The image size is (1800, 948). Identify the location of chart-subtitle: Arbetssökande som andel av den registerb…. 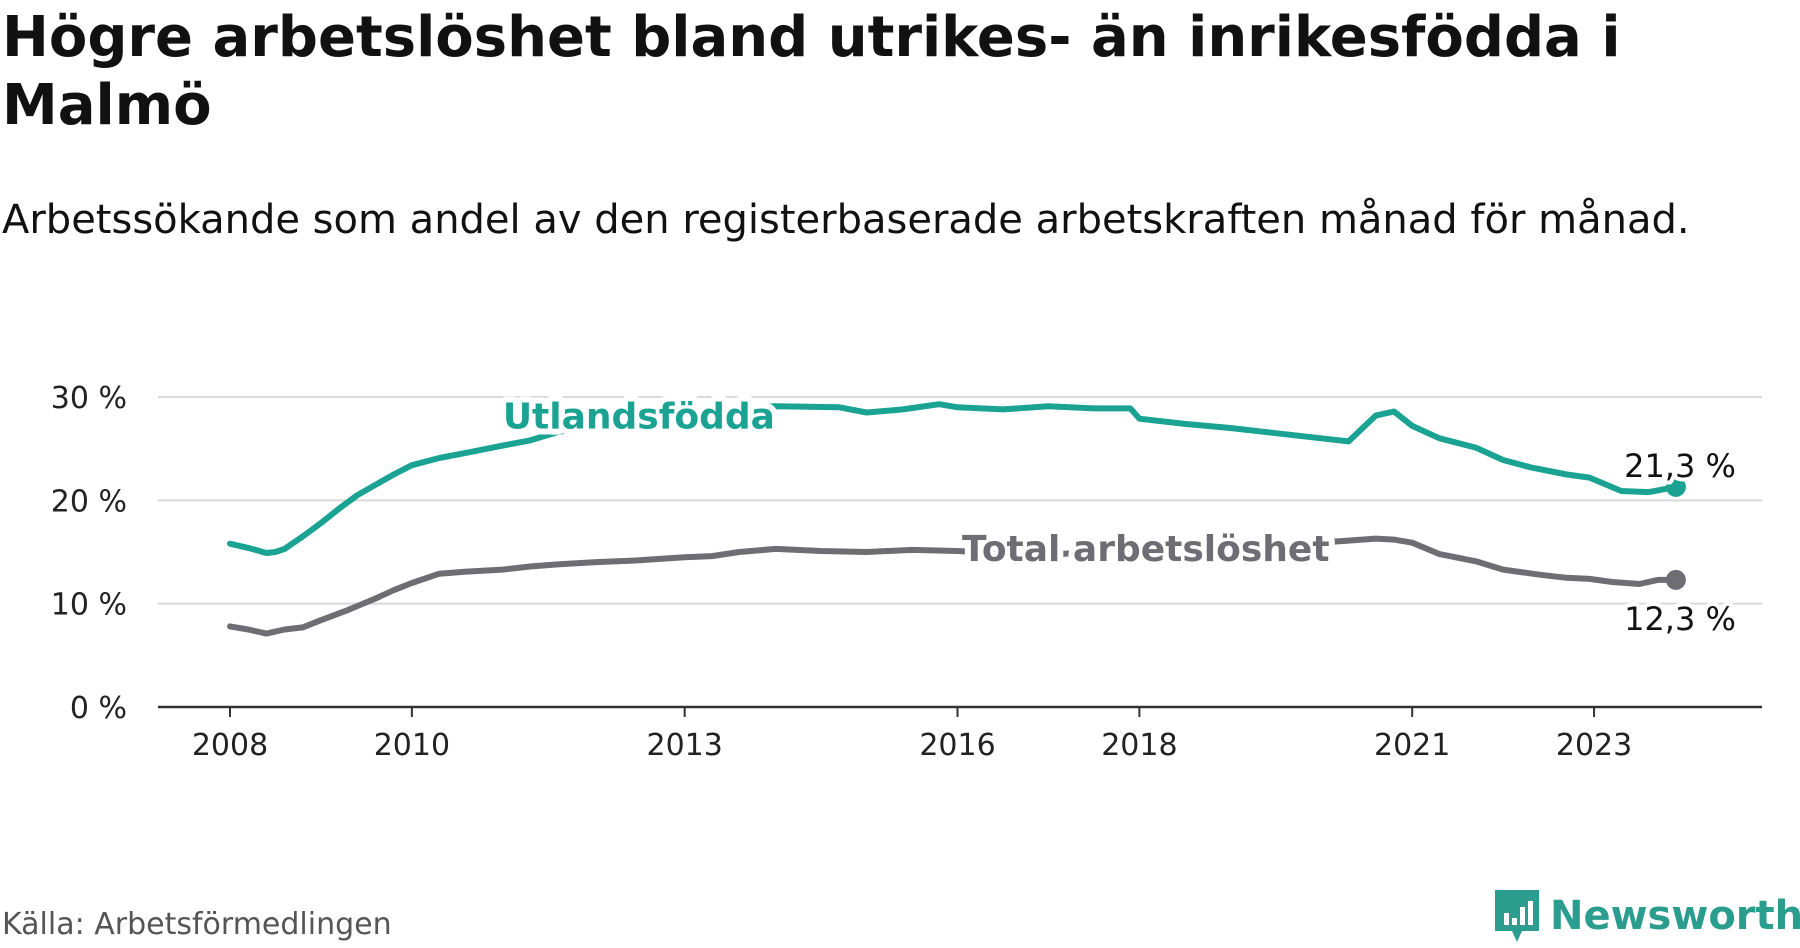
(846, 220).